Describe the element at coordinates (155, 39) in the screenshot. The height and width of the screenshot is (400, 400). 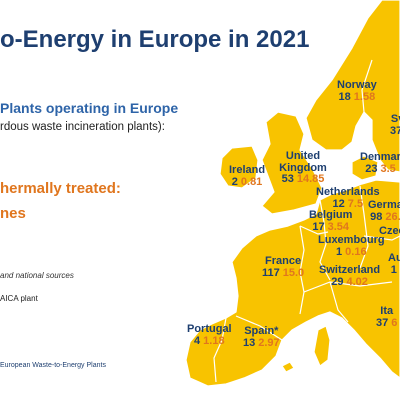
I see `page-title: o-Energy in Europe in 2021` at that location.